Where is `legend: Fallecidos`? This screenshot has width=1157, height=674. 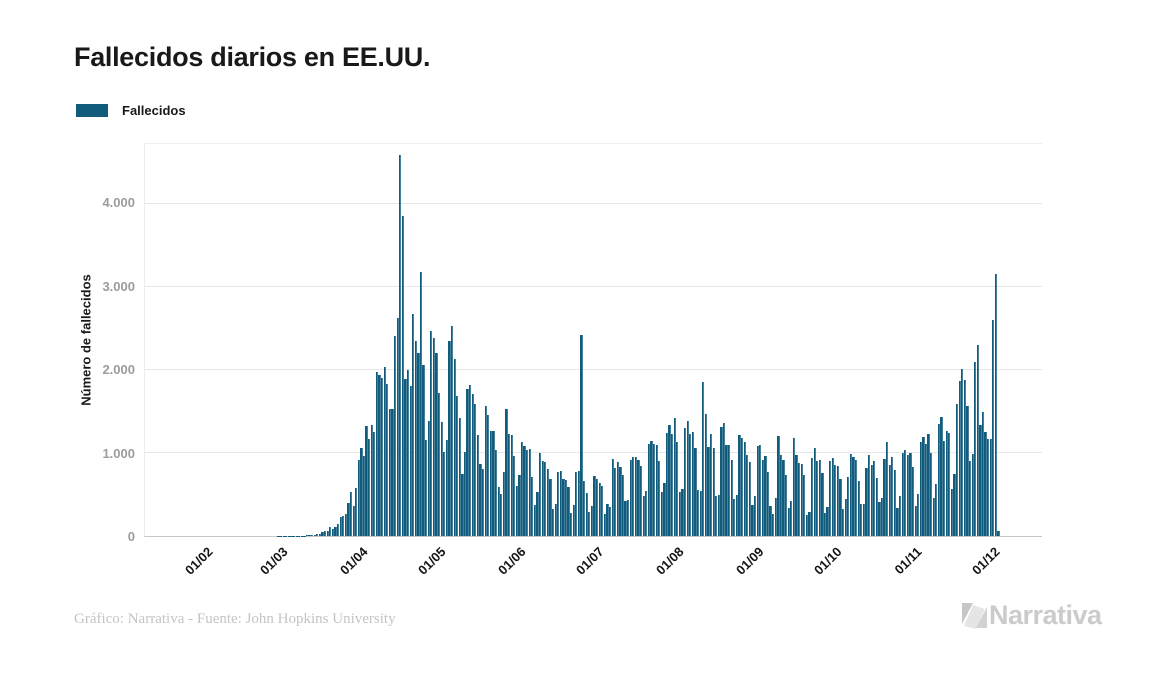
legend: Fallecidos is located at coordinates (131, 110).